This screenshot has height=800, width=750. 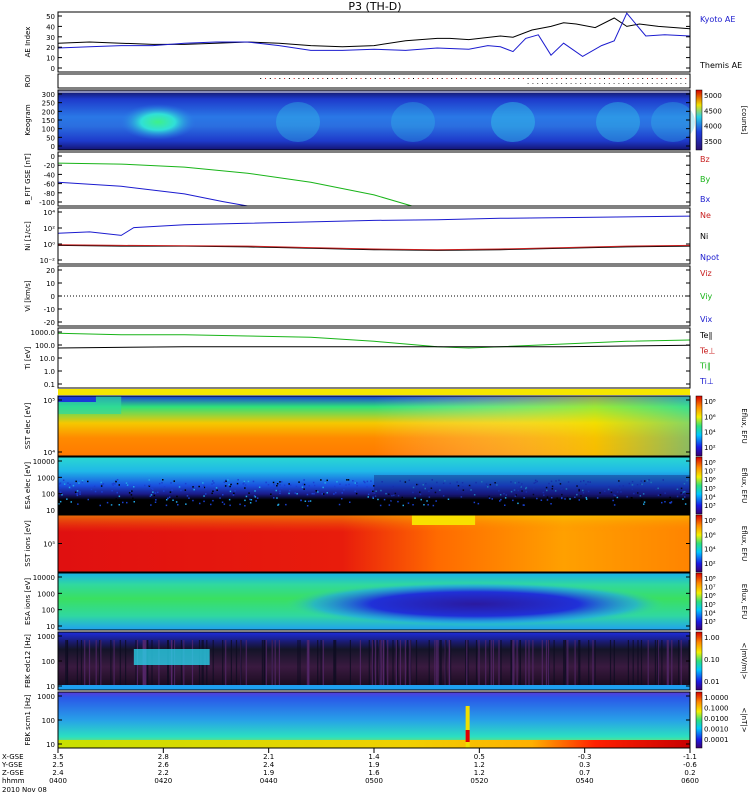 I want to click on fbk-e-bottom-band, so click(x=374, y=687).